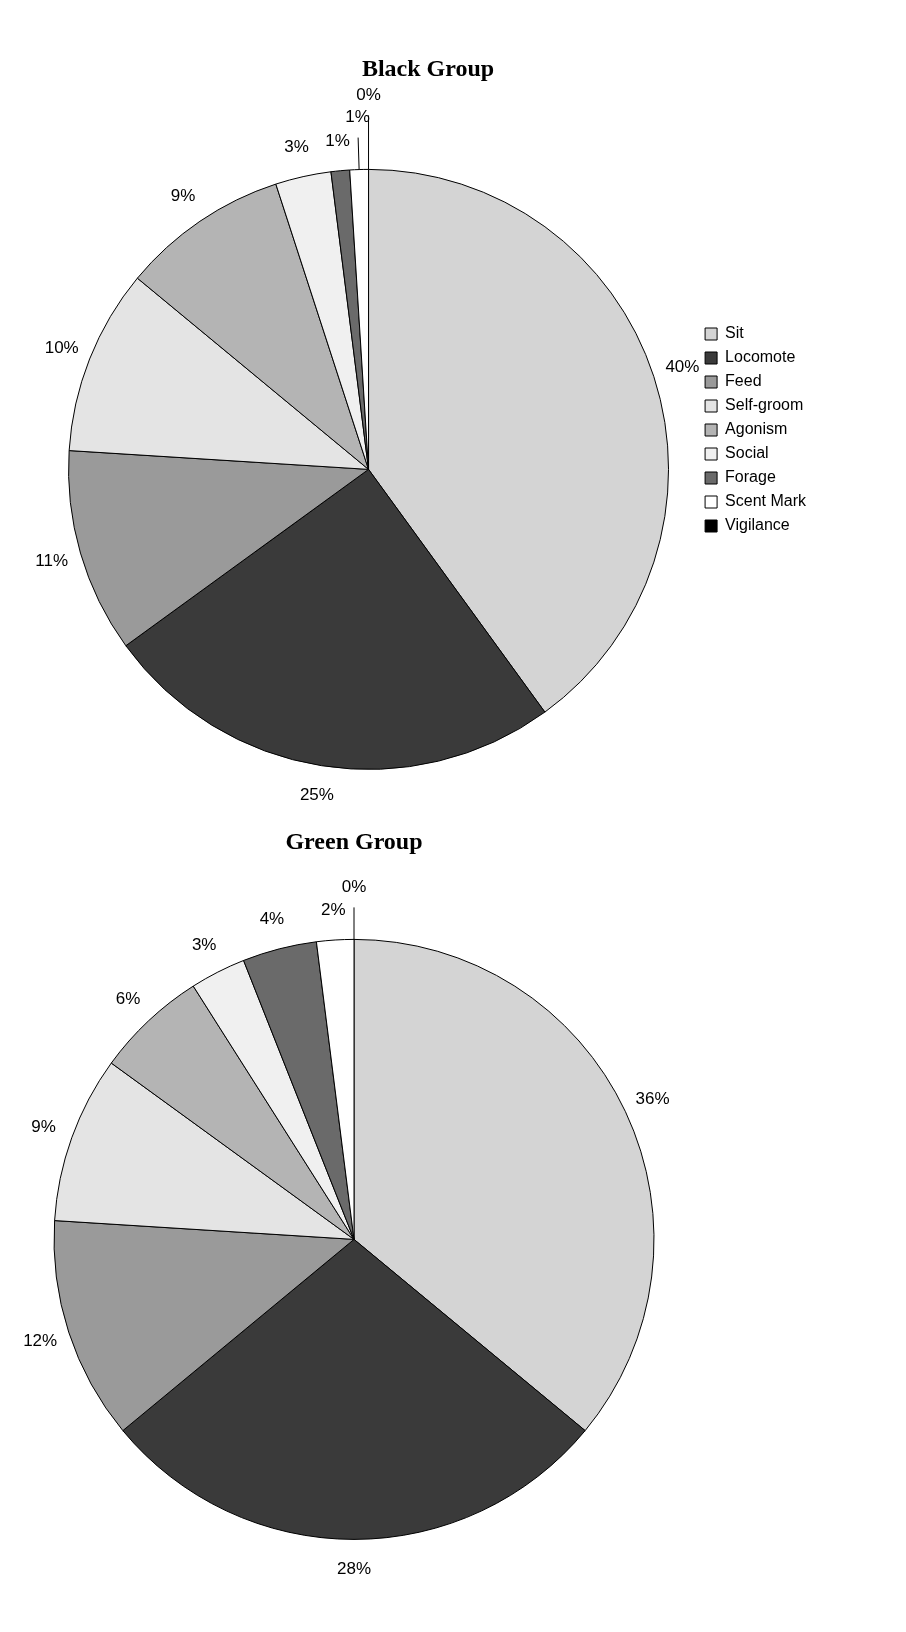 The image size is (906, 1632). What do you see at coordinates (743, 381) in the screenshot?
I see `legend-label: Feed` at bounding box center [743, 381].